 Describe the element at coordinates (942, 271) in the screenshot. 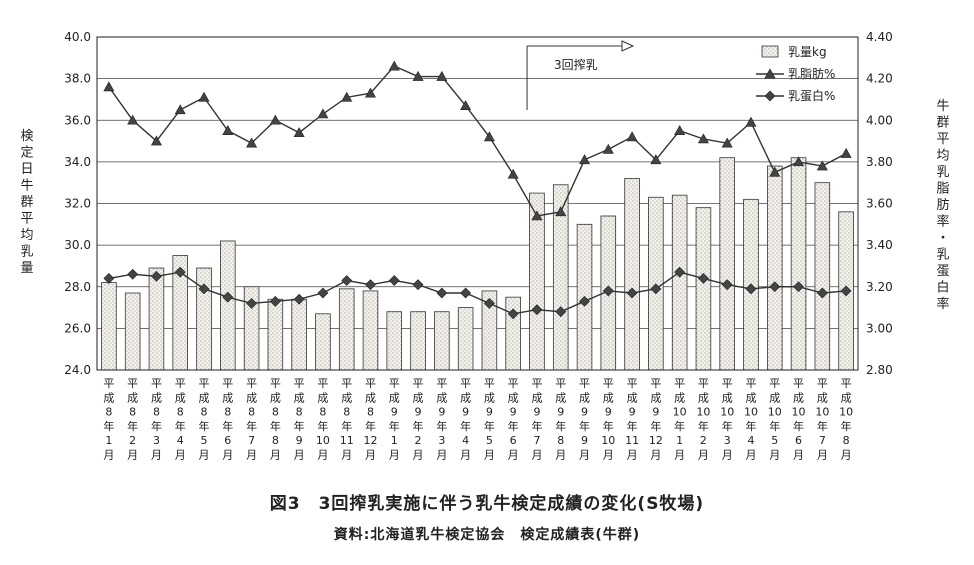

I see `right-axis-label-char: 蛋` at that location.